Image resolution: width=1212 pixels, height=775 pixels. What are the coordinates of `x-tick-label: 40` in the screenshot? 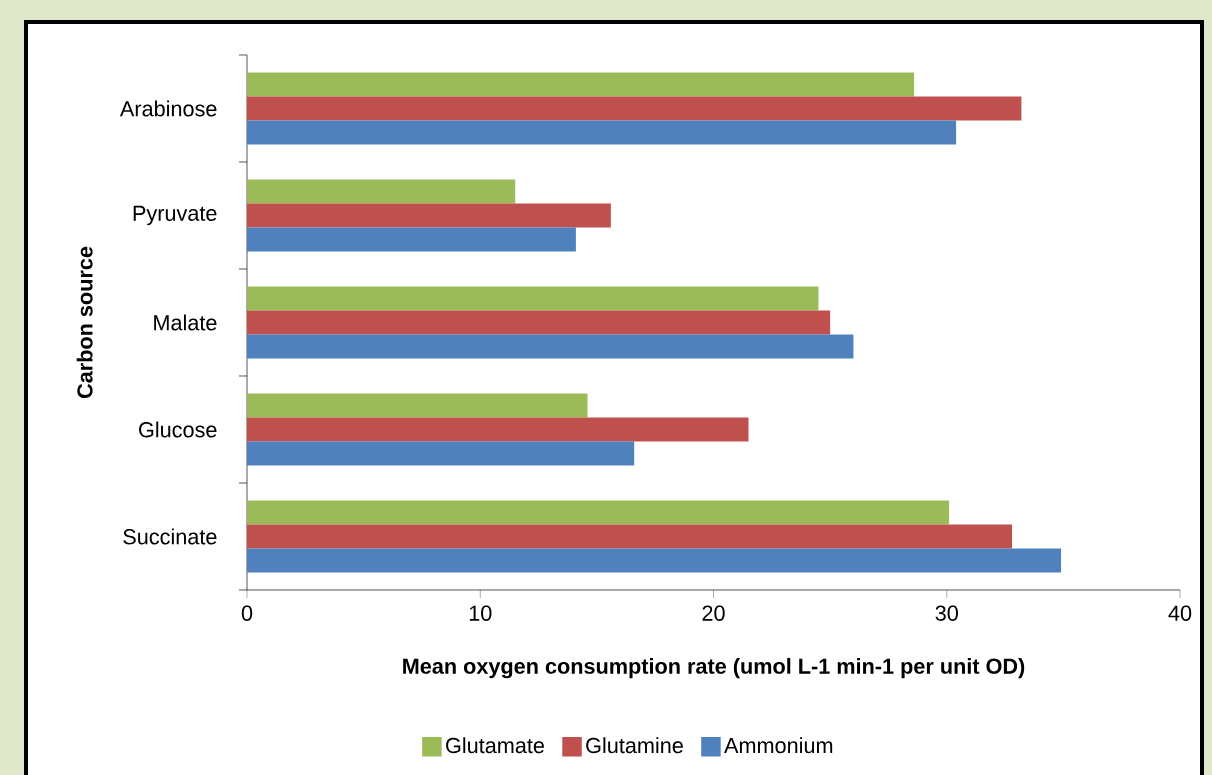 It's located at (1180, 613).